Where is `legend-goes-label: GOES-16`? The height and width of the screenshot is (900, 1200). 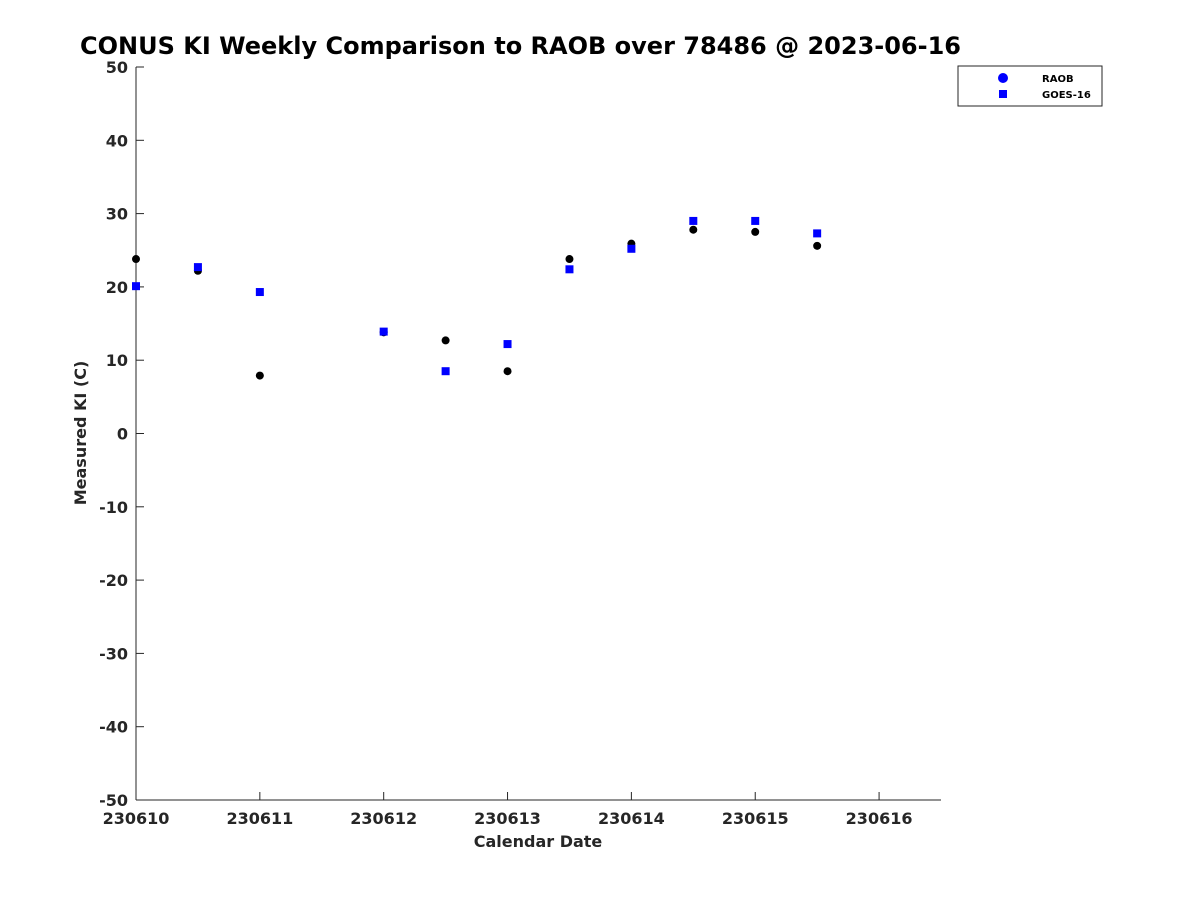
legend-goes-label: GOES-16 is located at coordinates (1066, 95).